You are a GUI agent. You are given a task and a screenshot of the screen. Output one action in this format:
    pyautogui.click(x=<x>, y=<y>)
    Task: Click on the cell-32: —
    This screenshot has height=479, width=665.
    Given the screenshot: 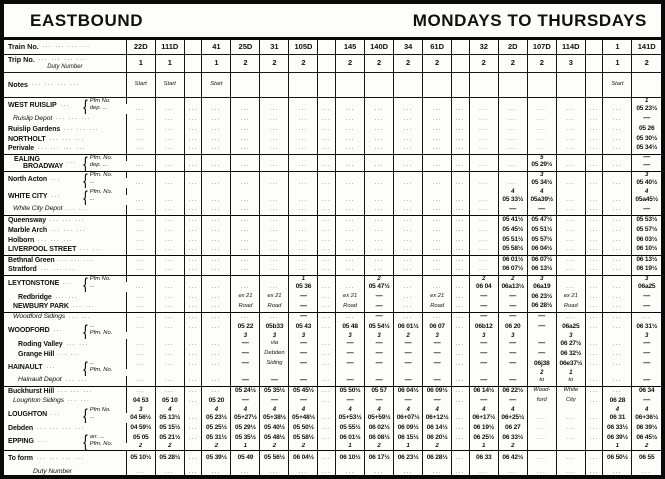 What is the action you would take?
    pyautogui.click(x=483, y=307)
    